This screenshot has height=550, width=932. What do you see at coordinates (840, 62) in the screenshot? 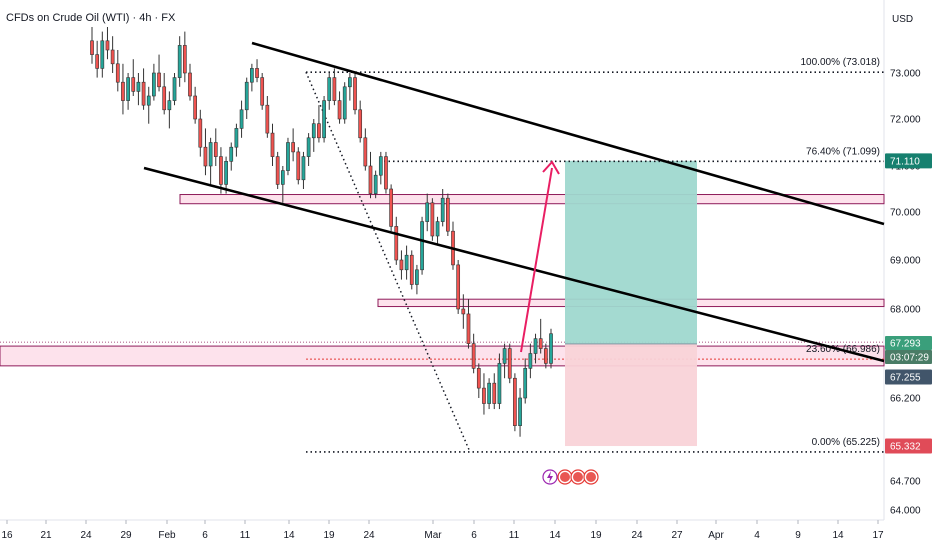
I see `fib-level-label: 100.00% (73.018)` at bounding box center [840, 62].